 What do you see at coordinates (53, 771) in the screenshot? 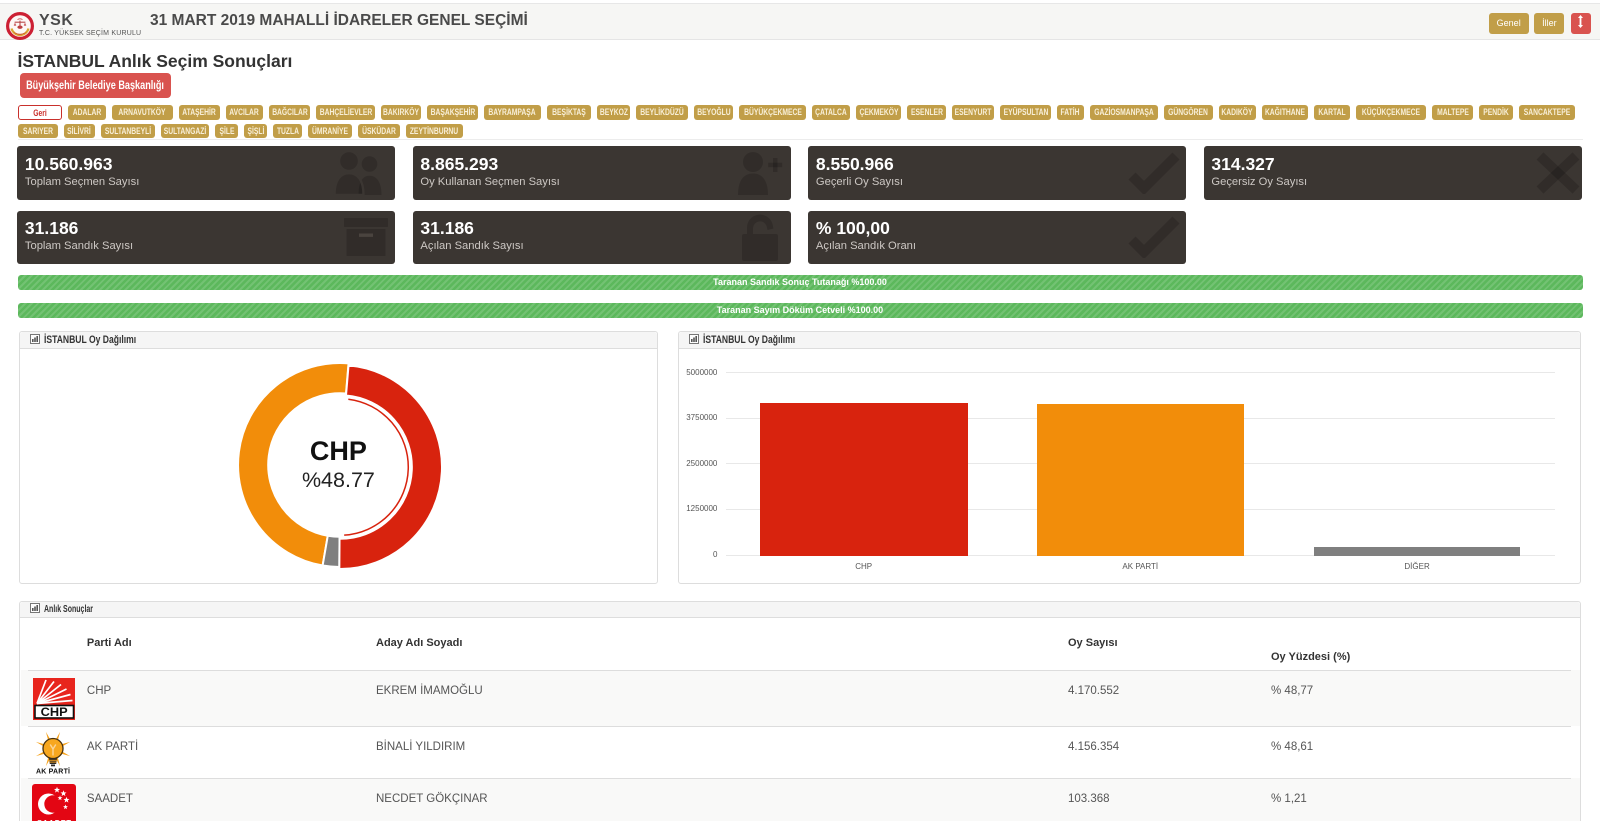
I see `svg-text: AK PARTİ` at bounding box center [53, 771].